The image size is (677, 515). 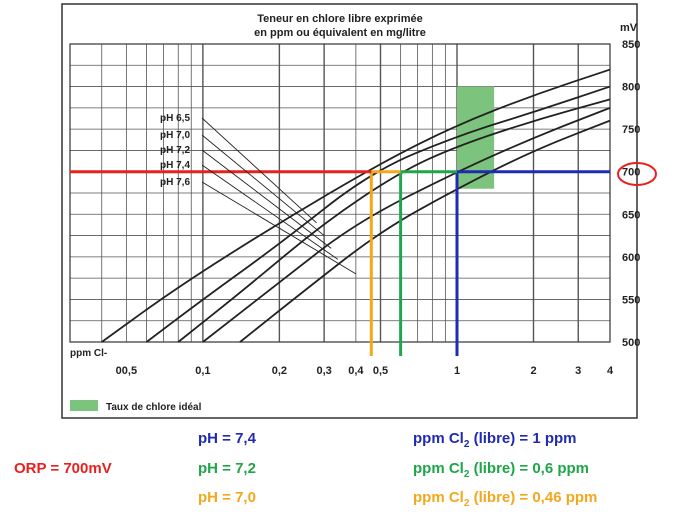 What do you see at coordinates (631, 45) in the screenshot?
I see `y-tick-label: 850` at bounding box center [631, 45].